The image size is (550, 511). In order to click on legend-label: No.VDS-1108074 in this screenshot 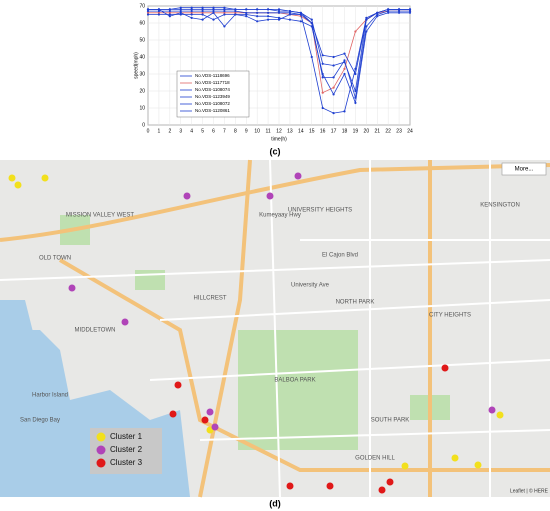, I will do `click(212, 89)`.